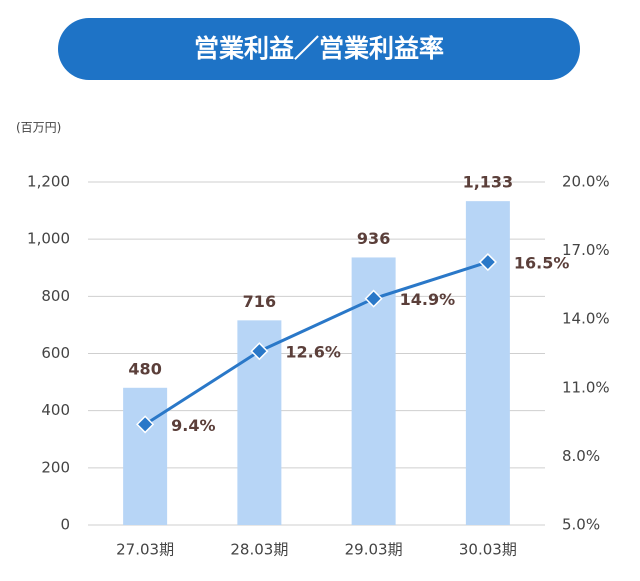 This screenshot has height=581, width=640. What do you see at coordinates (428, 299) in the screenshot?
I see `line-value-label: 14.9%` at bounding box center [428, 299].